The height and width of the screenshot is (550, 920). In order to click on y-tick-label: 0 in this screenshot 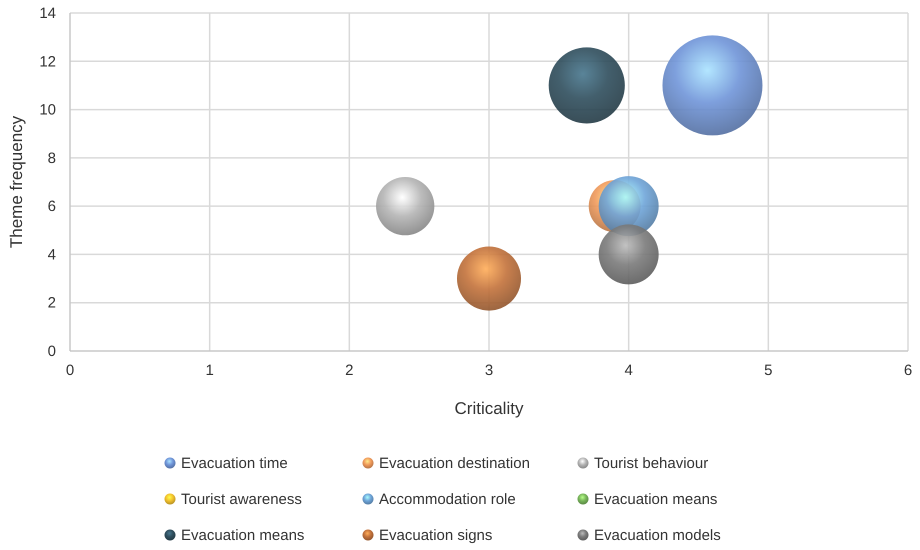, I will do `click(52, 351)`.